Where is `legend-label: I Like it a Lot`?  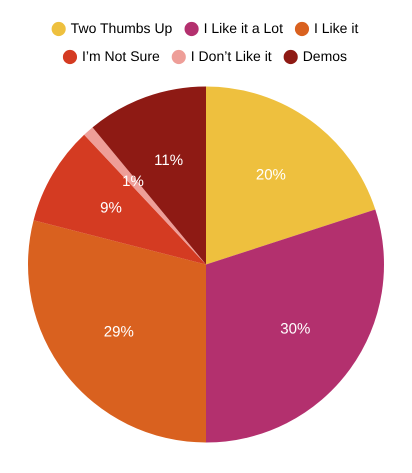
legend-label: I Like it a Lot is located at coordinates (244, 28).